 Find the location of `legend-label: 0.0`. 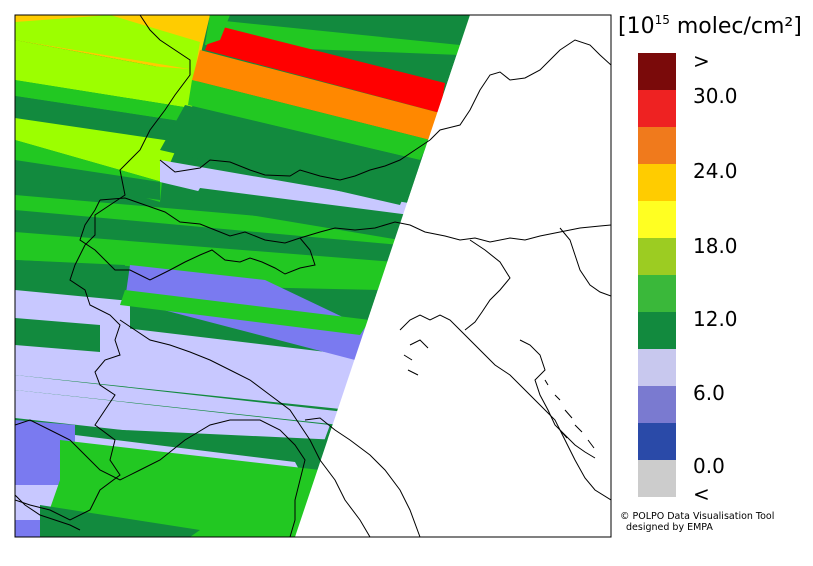

legend-label: 0.0 is located at coordinates (709, 466).